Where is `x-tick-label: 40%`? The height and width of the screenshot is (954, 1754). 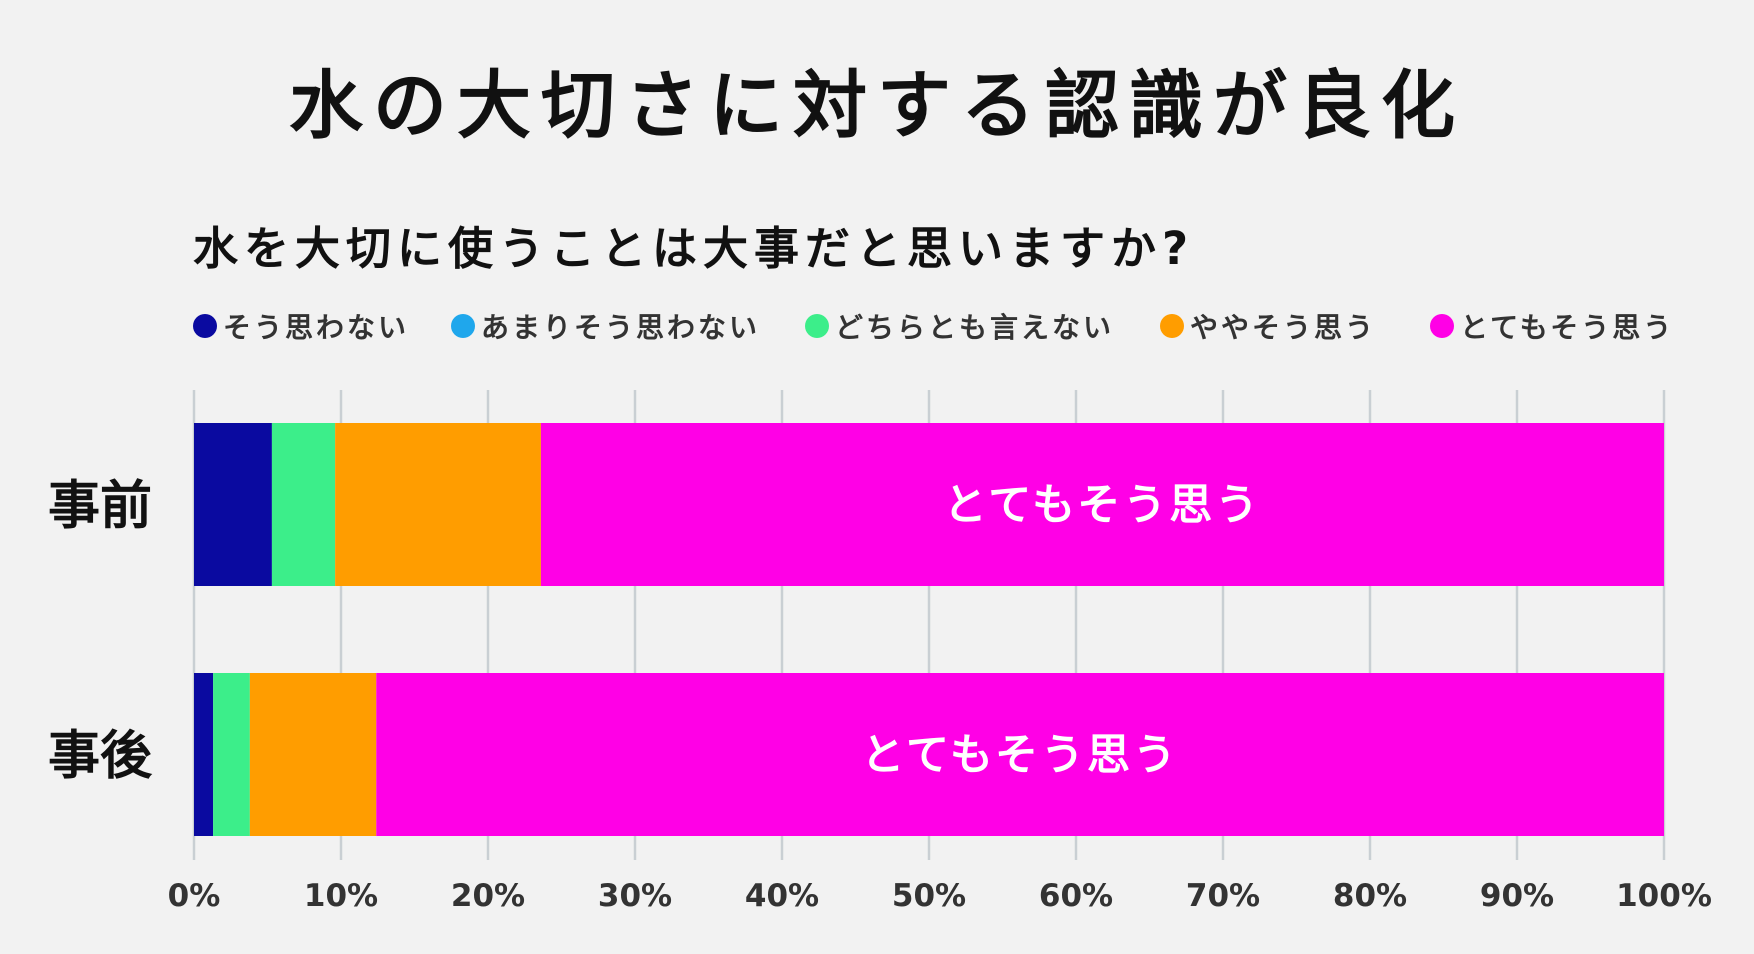 x-tick-label: 40% is located at coordinates (782, 896).